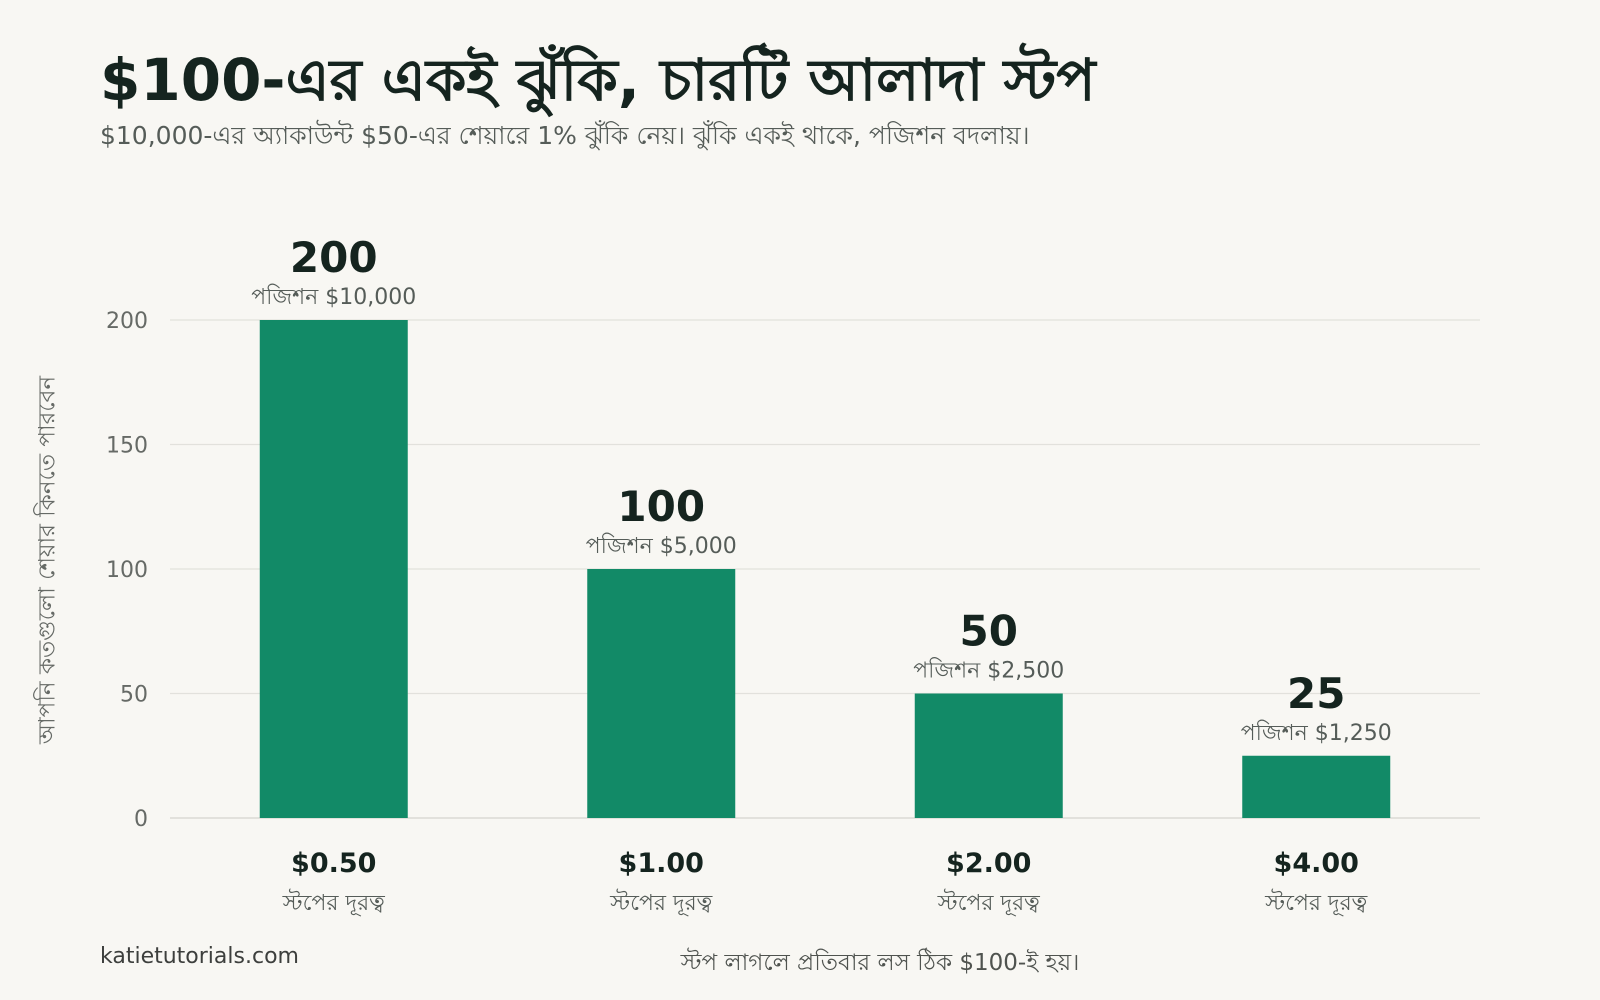 The width and height of the screenshot is (1600, 1000). I want to click on source-credit: katietutorials.com, so click(199, 956).